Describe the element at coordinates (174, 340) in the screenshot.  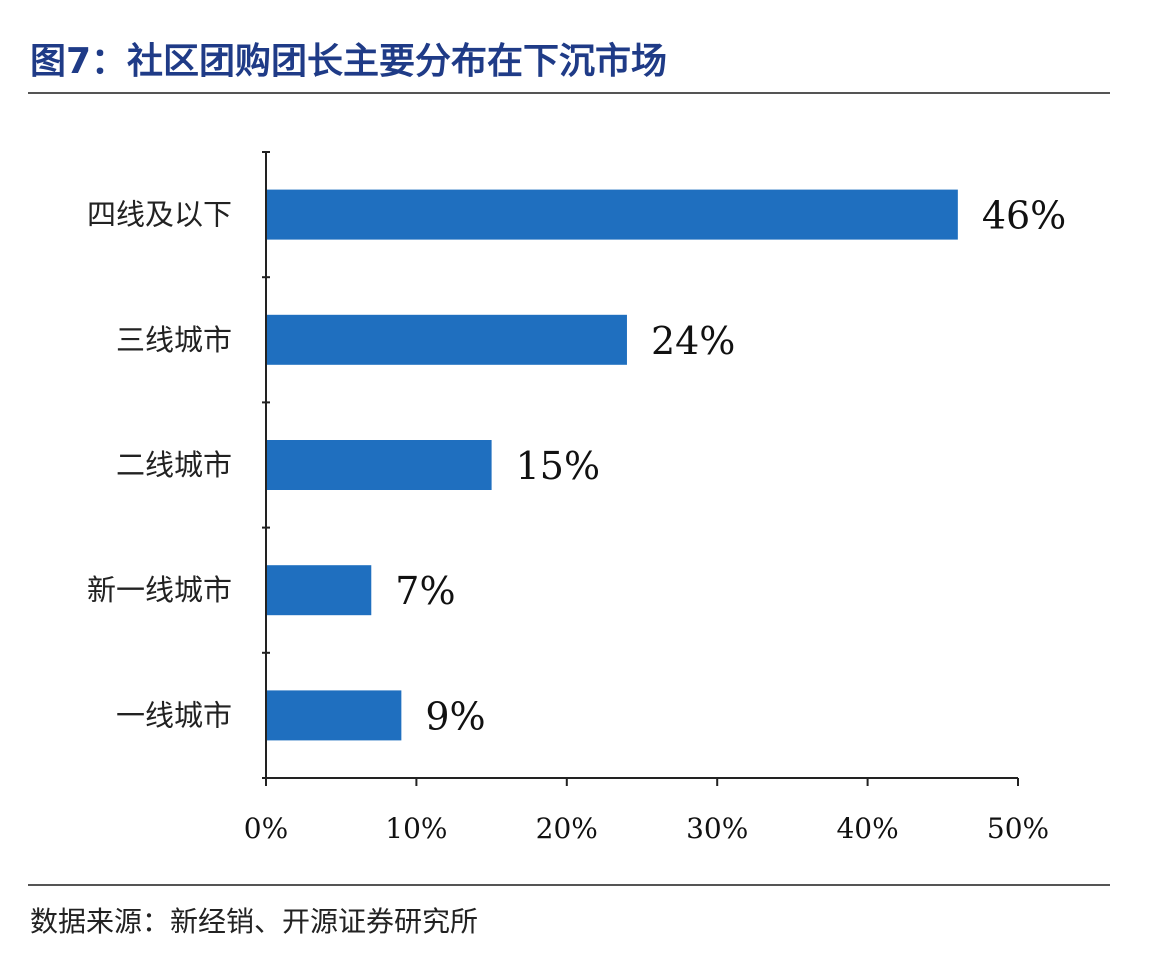
I see `category-label: 三线城市` at that location.